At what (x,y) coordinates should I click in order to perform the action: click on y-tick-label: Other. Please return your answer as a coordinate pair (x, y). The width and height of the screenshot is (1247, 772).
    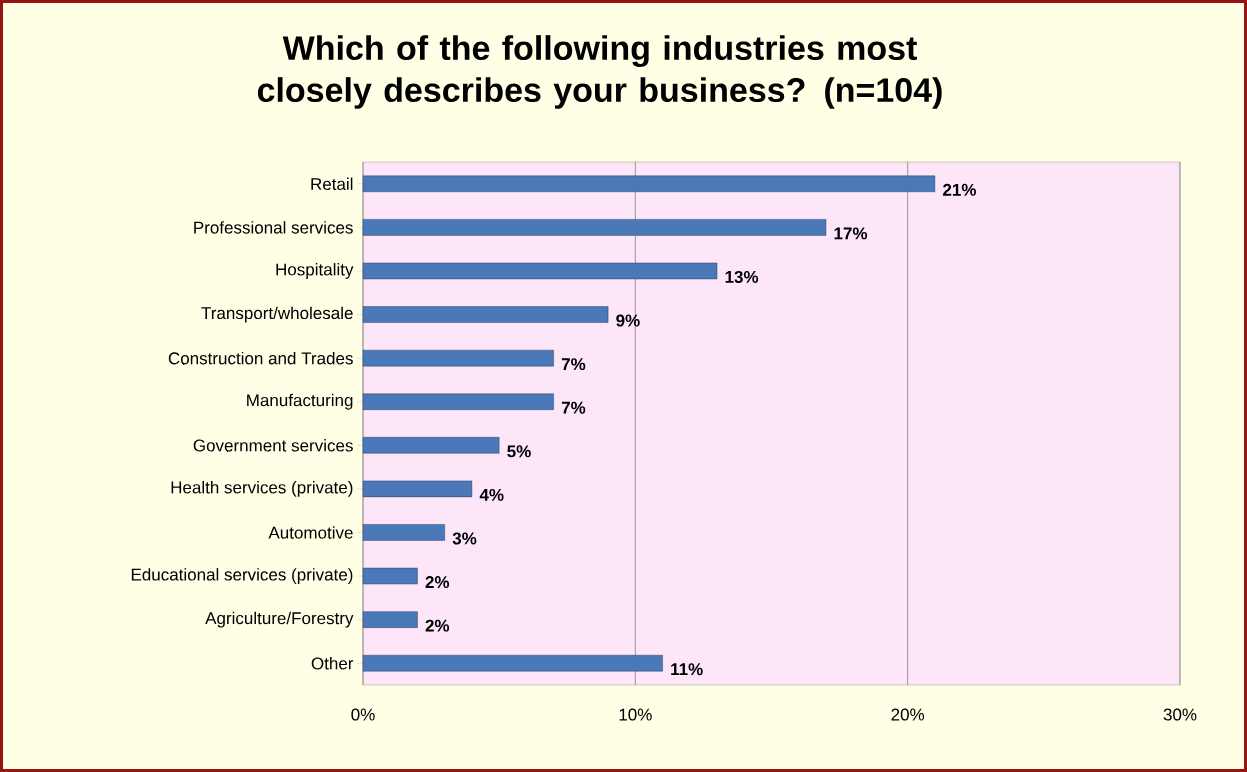
    Looking at the image, I should click on (332, 663).